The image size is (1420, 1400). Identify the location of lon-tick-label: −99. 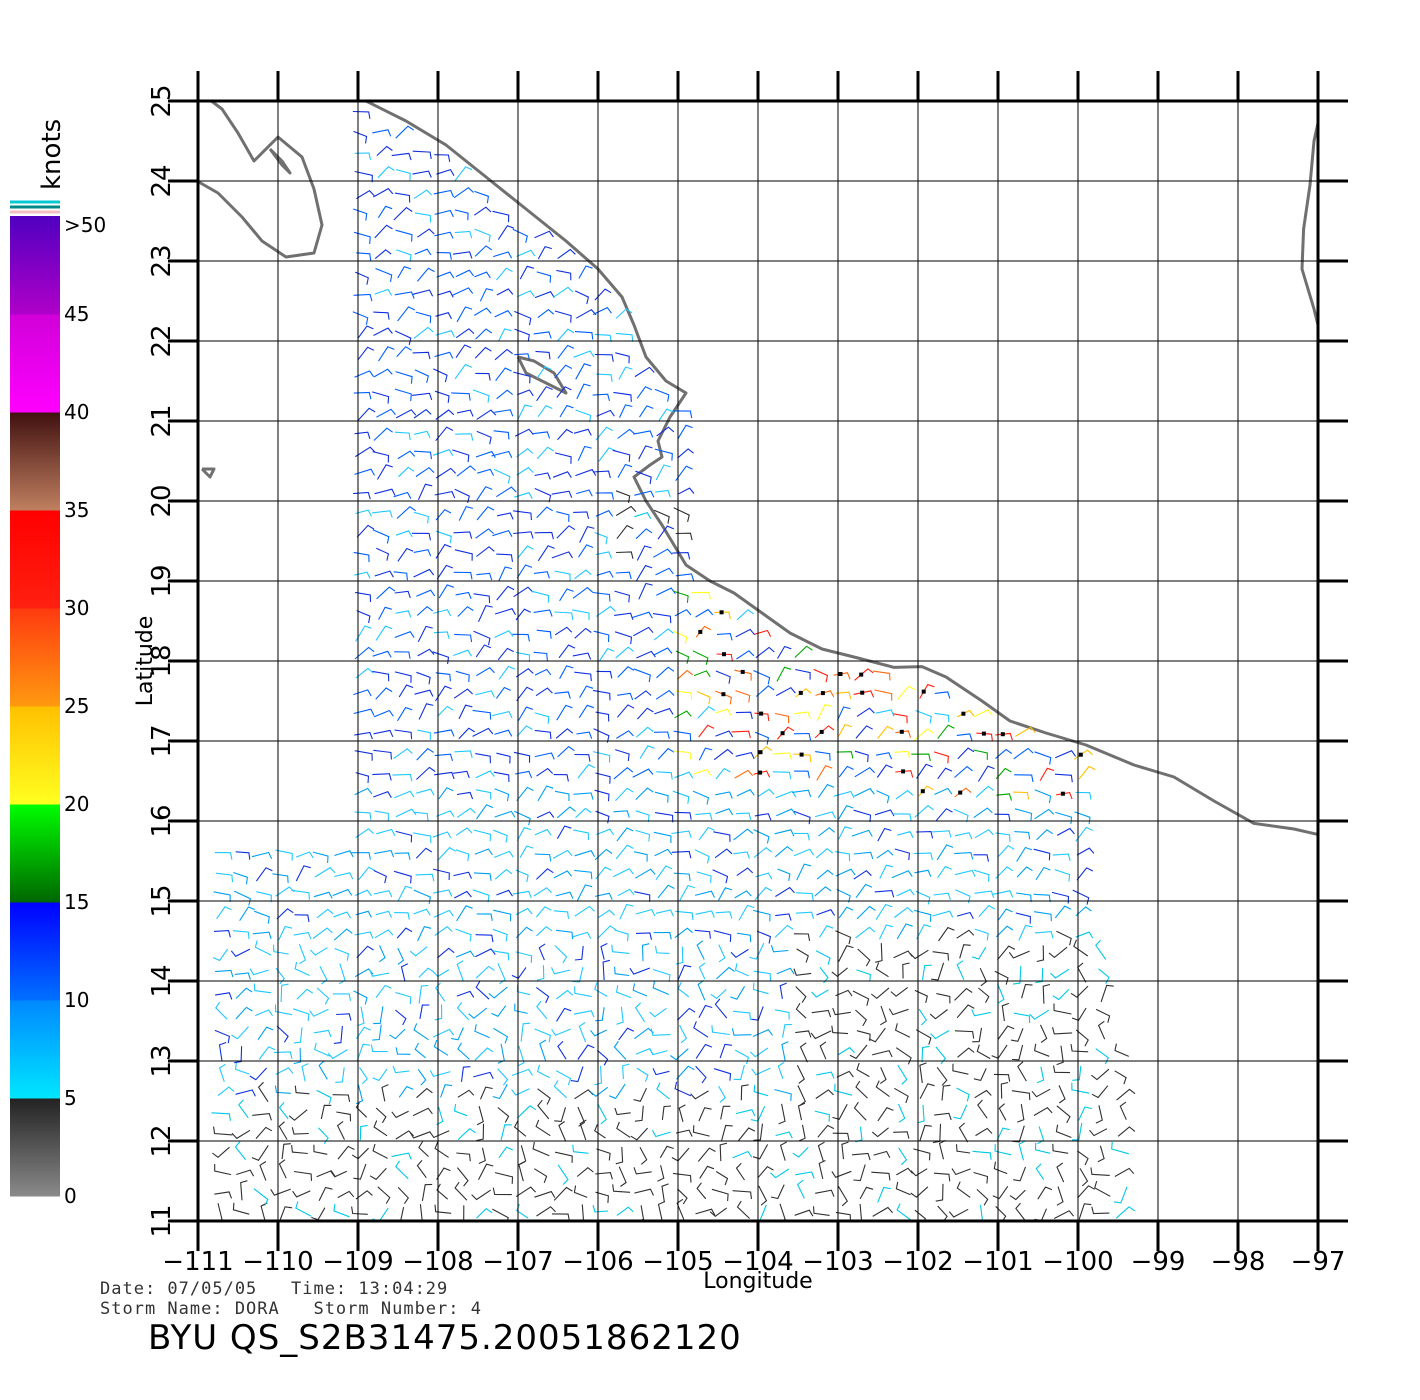
(1158, 1262).